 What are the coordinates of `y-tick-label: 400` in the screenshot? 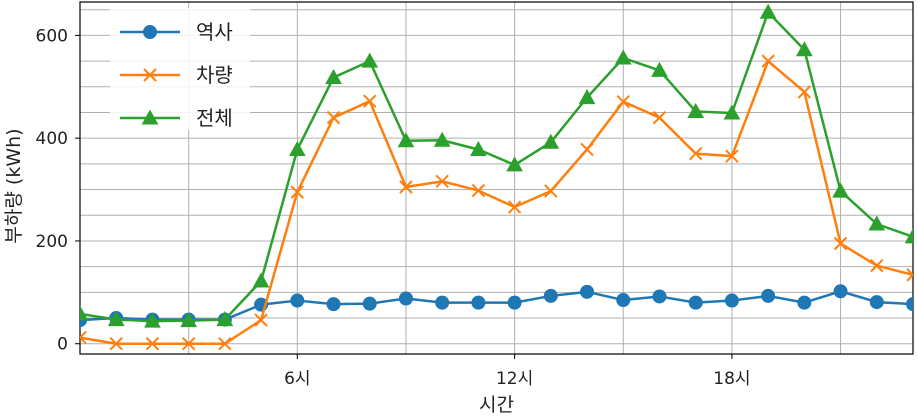 It's located at (52, 139).